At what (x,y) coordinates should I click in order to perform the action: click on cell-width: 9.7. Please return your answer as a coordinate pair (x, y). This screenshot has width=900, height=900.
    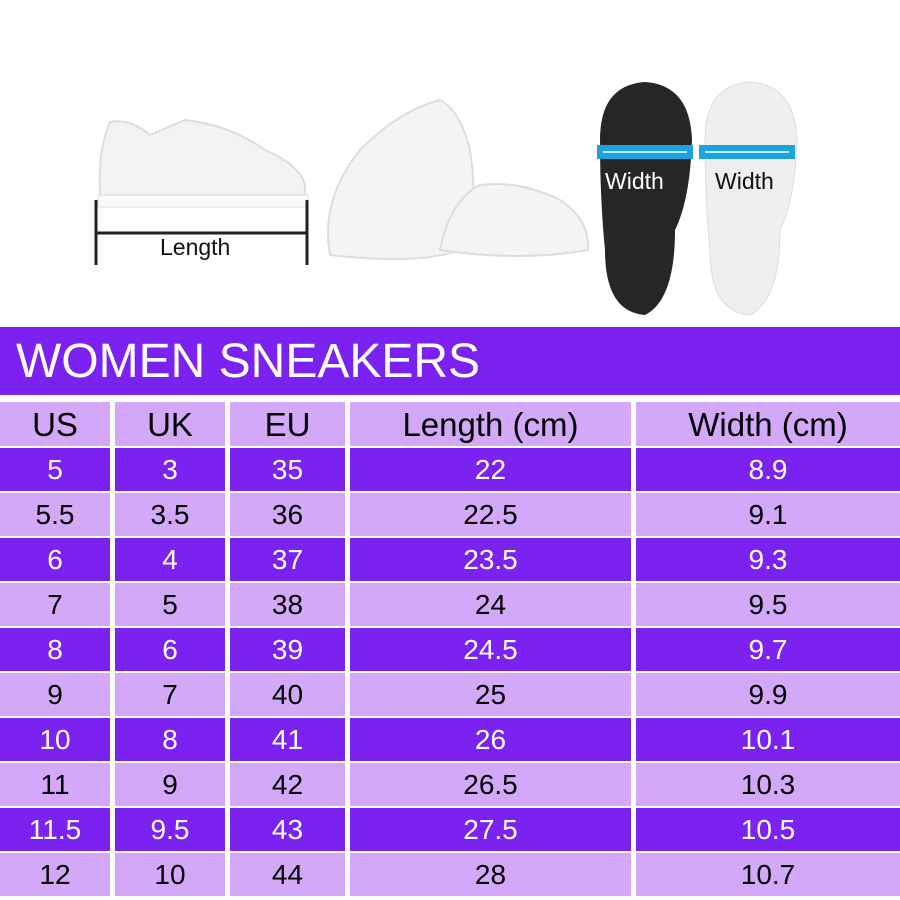
    Looking at the image, I should click on (768, 649).